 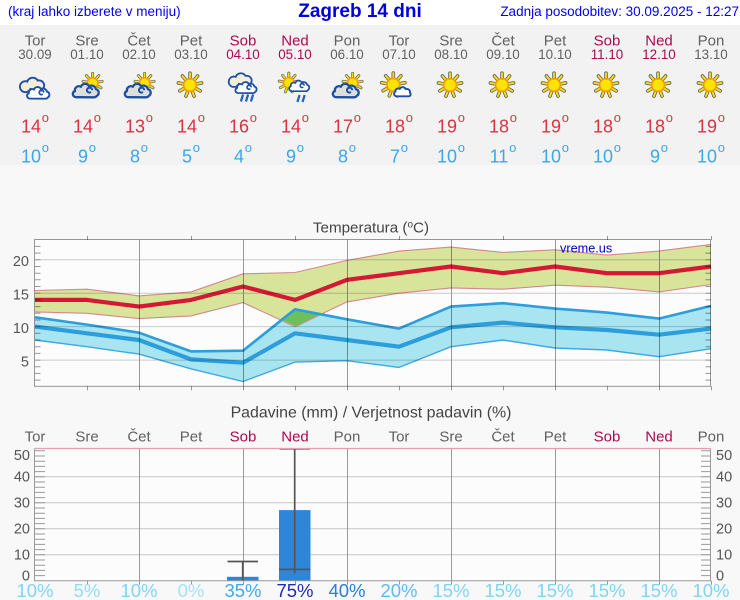 What do you see at coordinates (87, 54) in the screenshot?
I see `svg-text: 01.10` at bounding box center [87, 54].